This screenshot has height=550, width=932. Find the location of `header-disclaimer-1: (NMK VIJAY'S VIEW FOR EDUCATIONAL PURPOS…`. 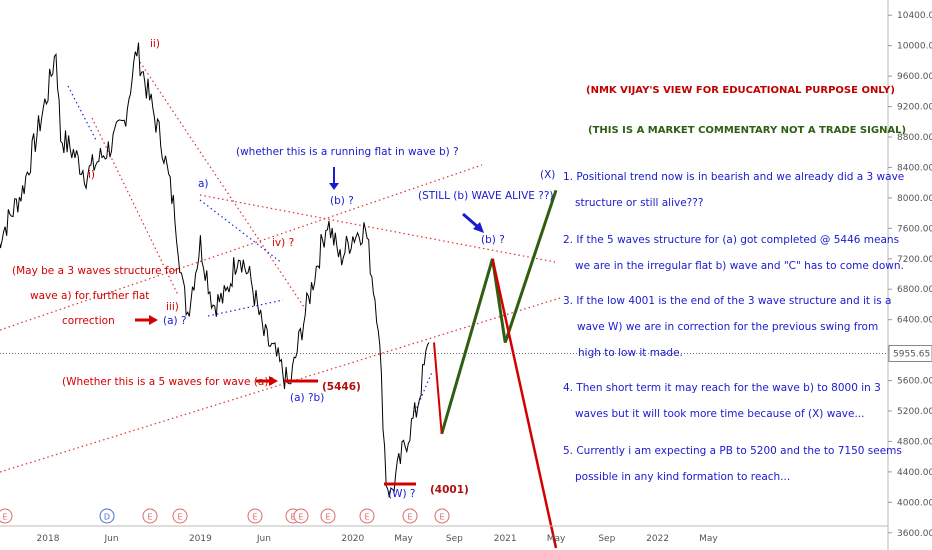

header-disclaimer-1: (NMK VIJAY'S VIEW FOR EDUCATIONAL PURPOS… is located at coordinates (740, 90).